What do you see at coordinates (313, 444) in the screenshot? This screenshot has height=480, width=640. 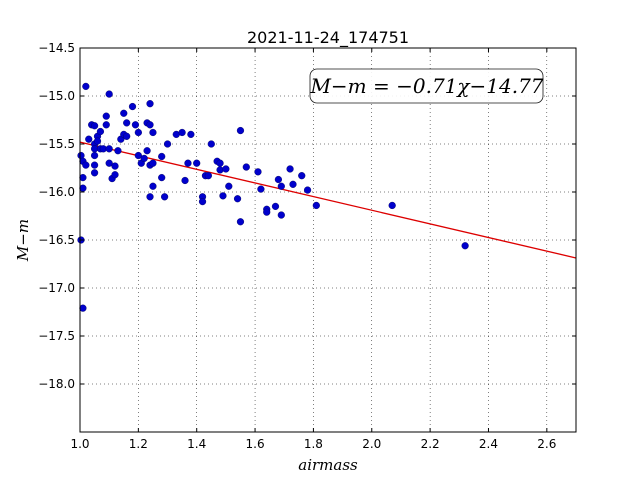 I see `x-tick-label: 1.8` at bounding box center [313, 444].